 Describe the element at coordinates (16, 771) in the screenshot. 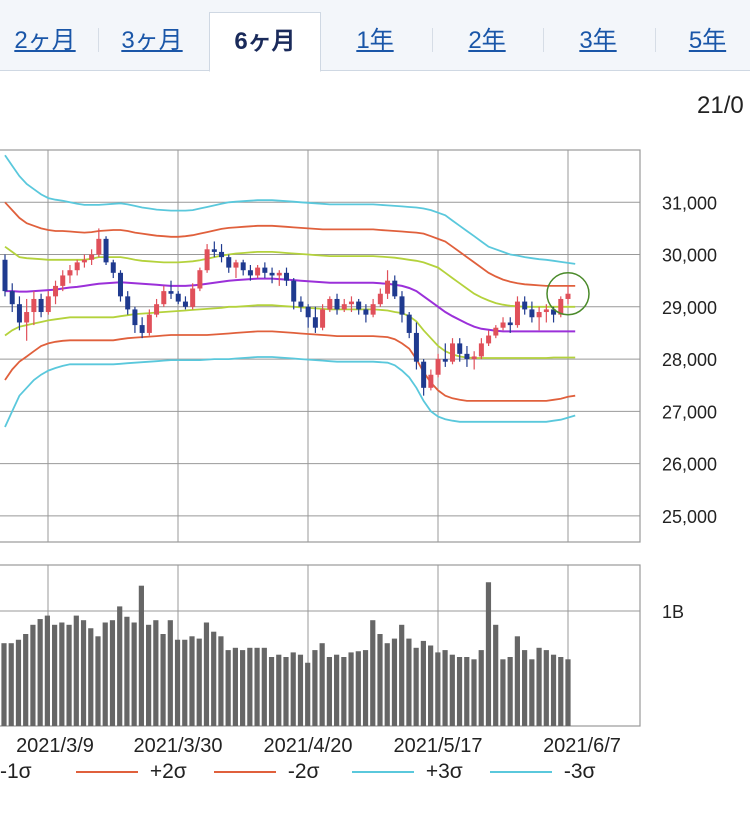

I see `legend-label: -1σ` at that location.